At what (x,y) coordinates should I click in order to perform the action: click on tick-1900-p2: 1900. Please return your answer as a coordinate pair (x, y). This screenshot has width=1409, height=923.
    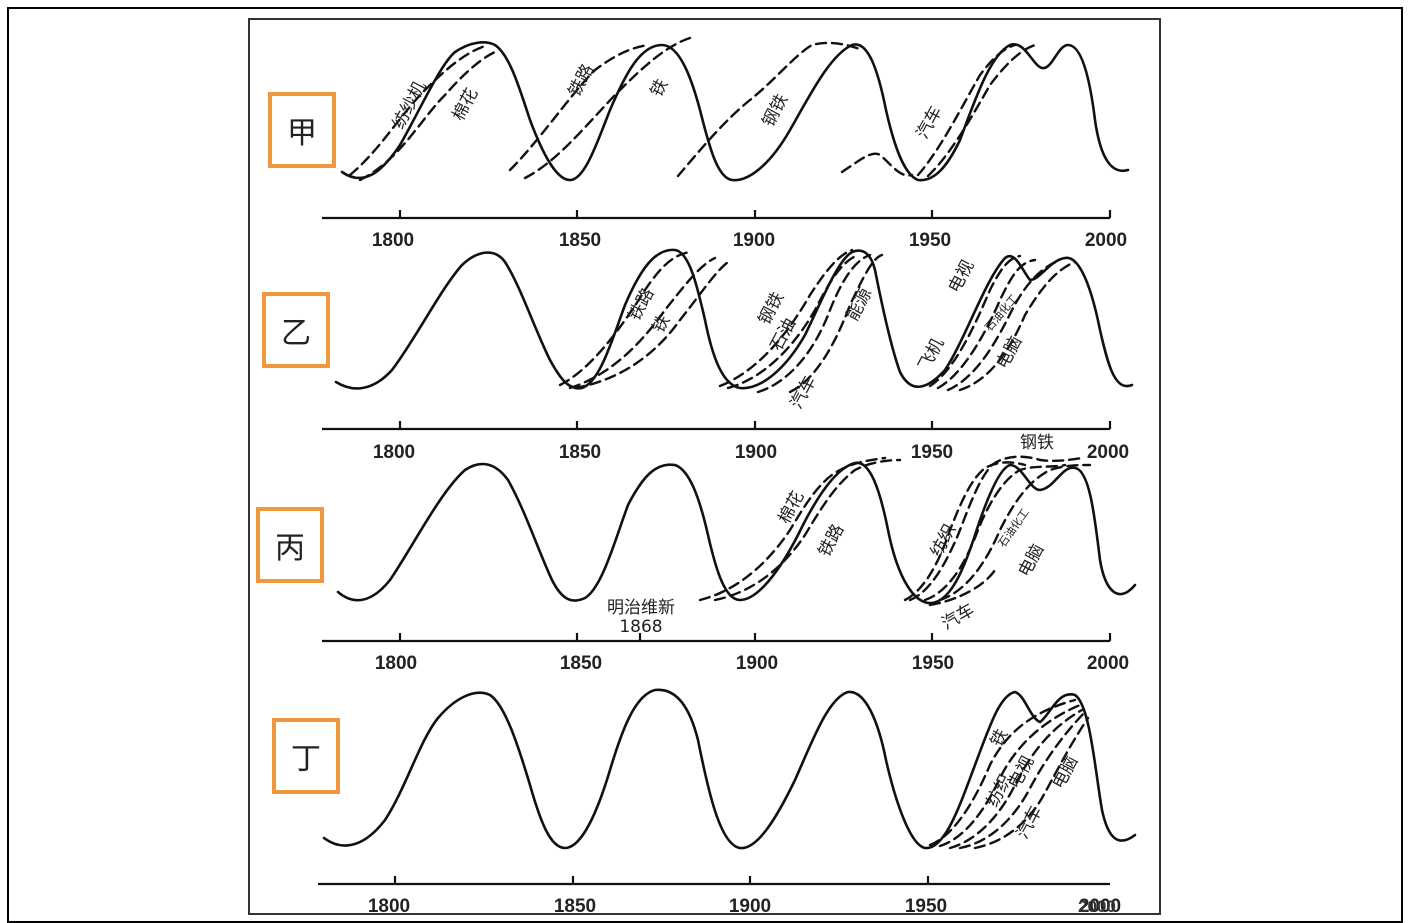
    Looking at the image, I should click on (756, 452).